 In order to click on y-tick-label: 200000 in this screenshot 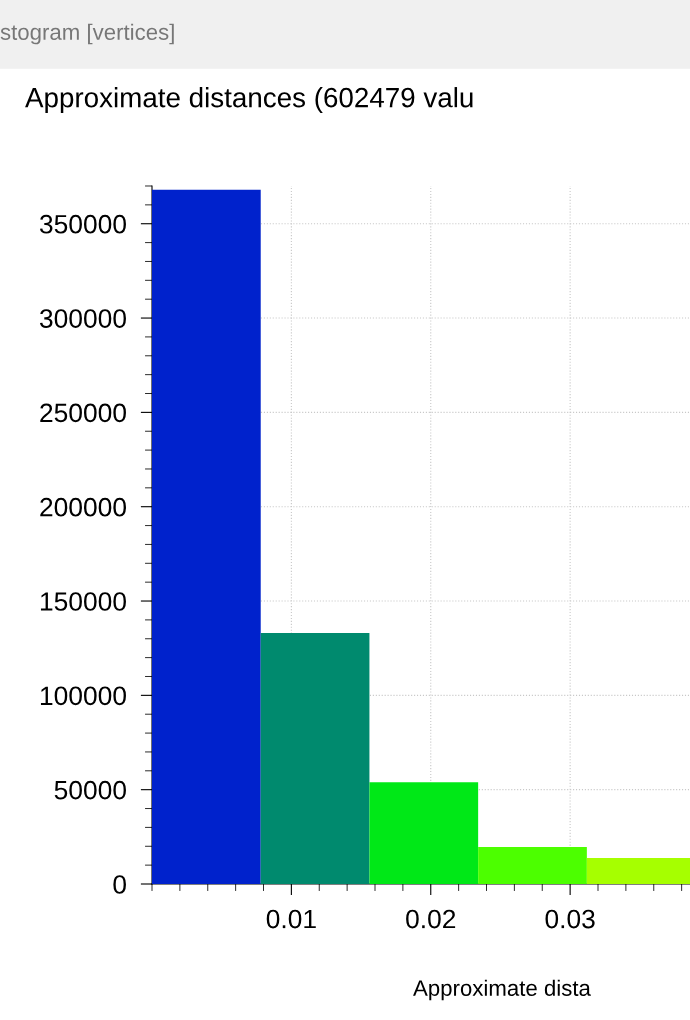, I will do `click(83, 507)`.